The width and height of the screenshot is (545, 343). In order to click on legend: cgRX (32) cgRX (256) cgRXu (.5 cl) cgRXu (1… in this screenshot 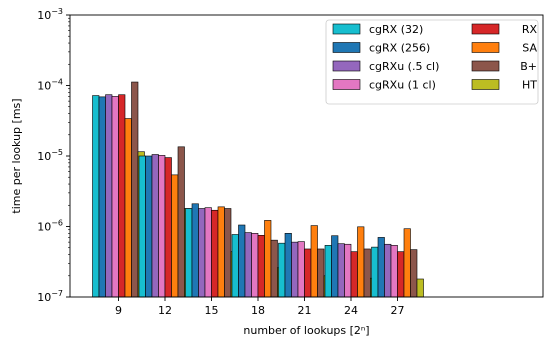, I will do `click(432, 62)`.